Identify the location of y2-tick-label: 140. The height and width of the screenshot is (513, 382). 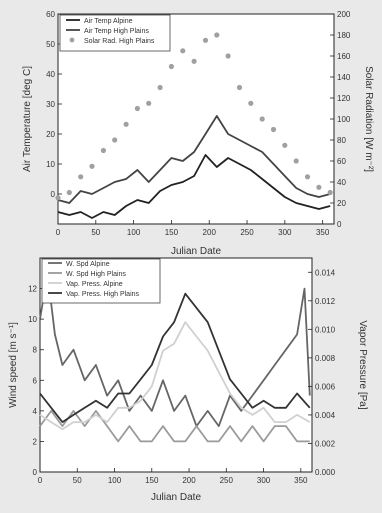
(344, 77).